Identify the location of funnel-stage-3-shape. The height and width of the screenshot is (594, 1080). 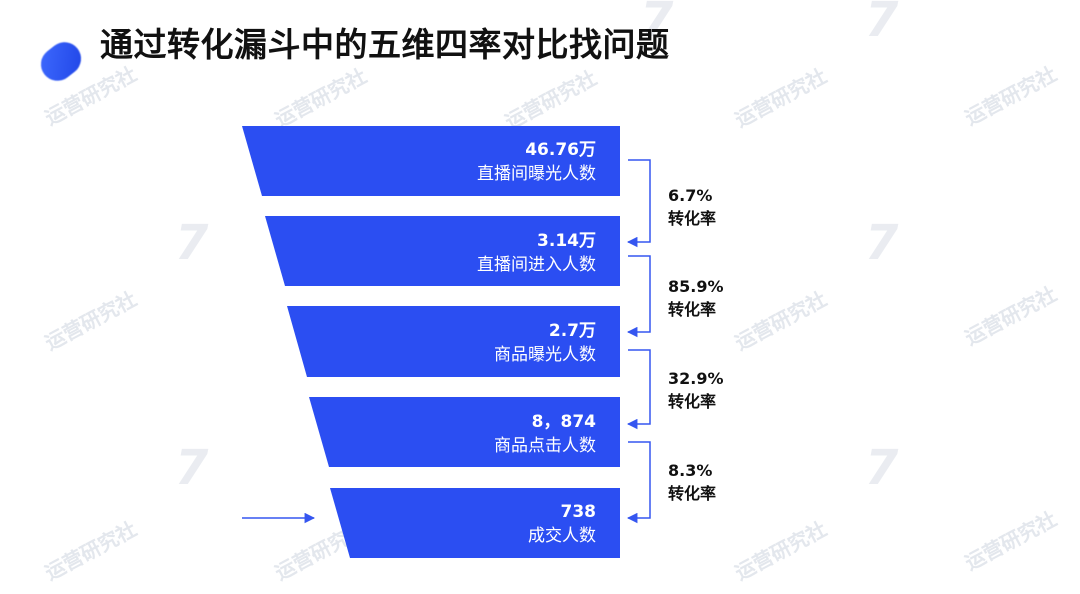
(453, 341).